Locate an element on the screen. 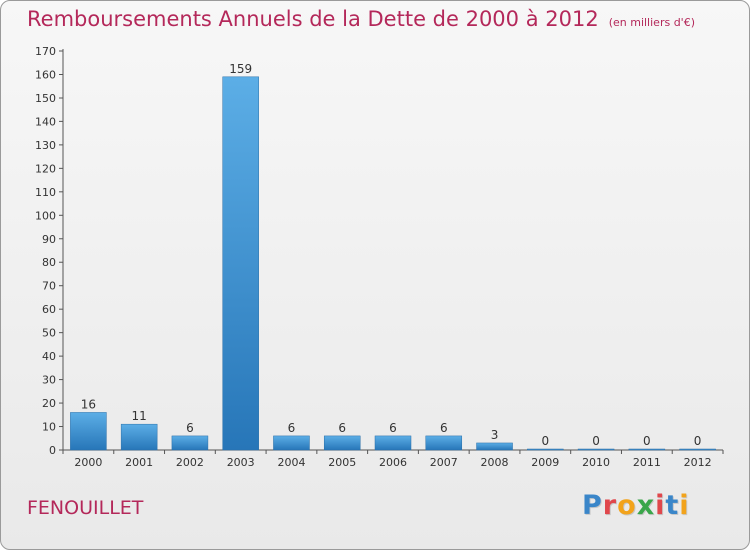 The image size is (750, 550). proxiti-logo: Proxiti is located at coordinates (636, 505).